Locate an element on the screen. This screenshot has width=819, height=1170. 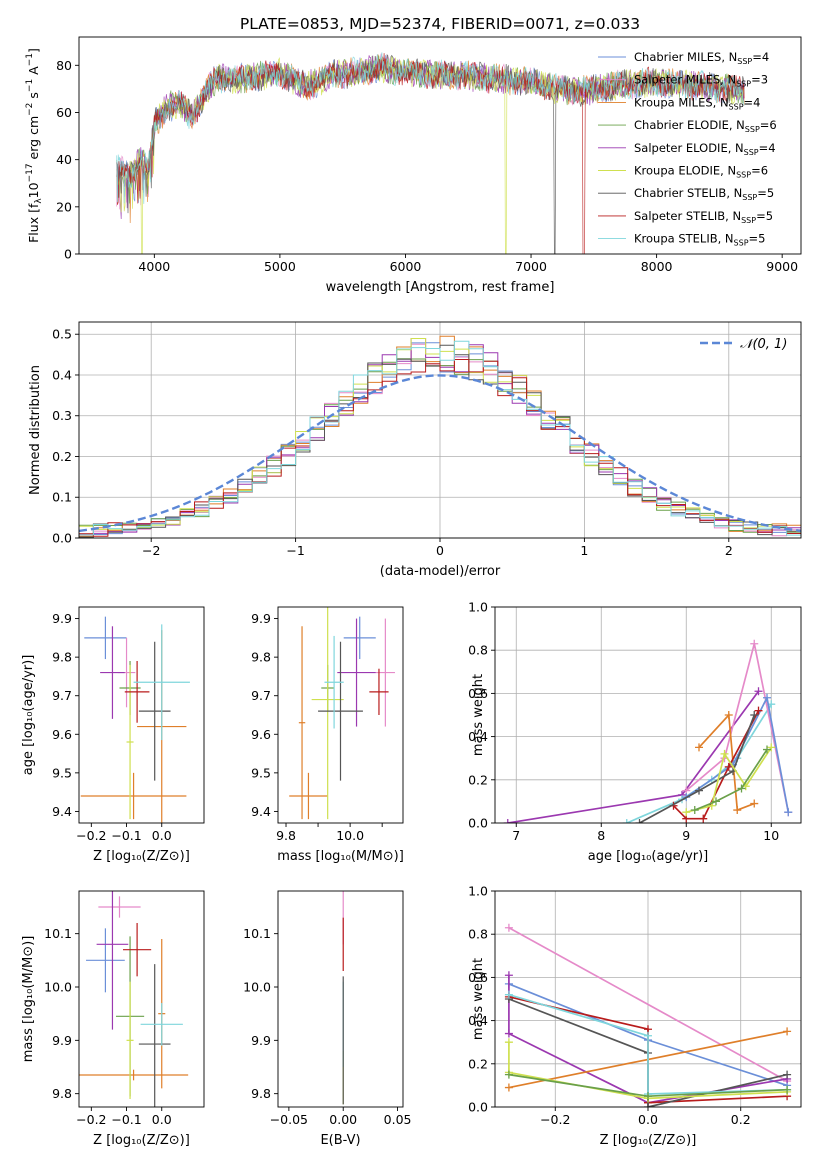
x-tick-label: 0 is located at coordinates (440, 550).